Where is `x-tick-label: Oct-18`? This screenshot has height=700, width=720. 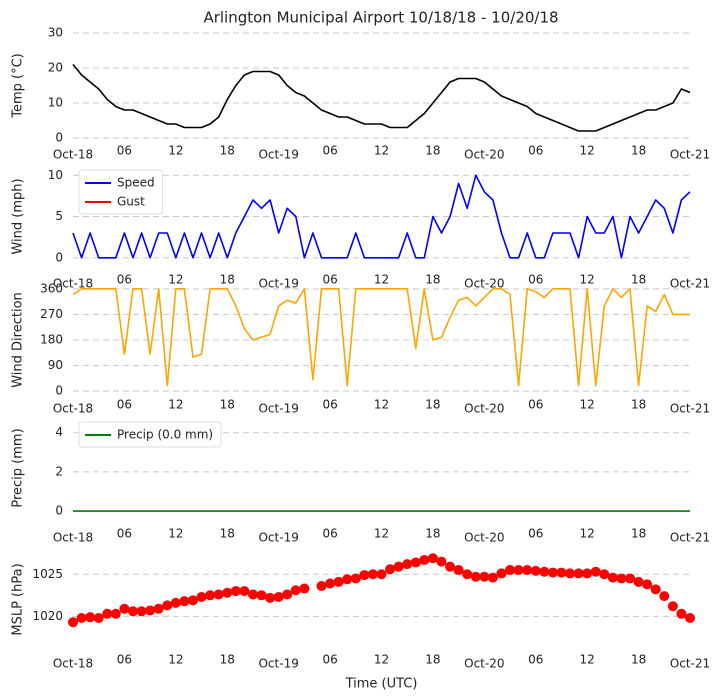
x-tick-label: Oct-18 is located at coordinates (73, 155).